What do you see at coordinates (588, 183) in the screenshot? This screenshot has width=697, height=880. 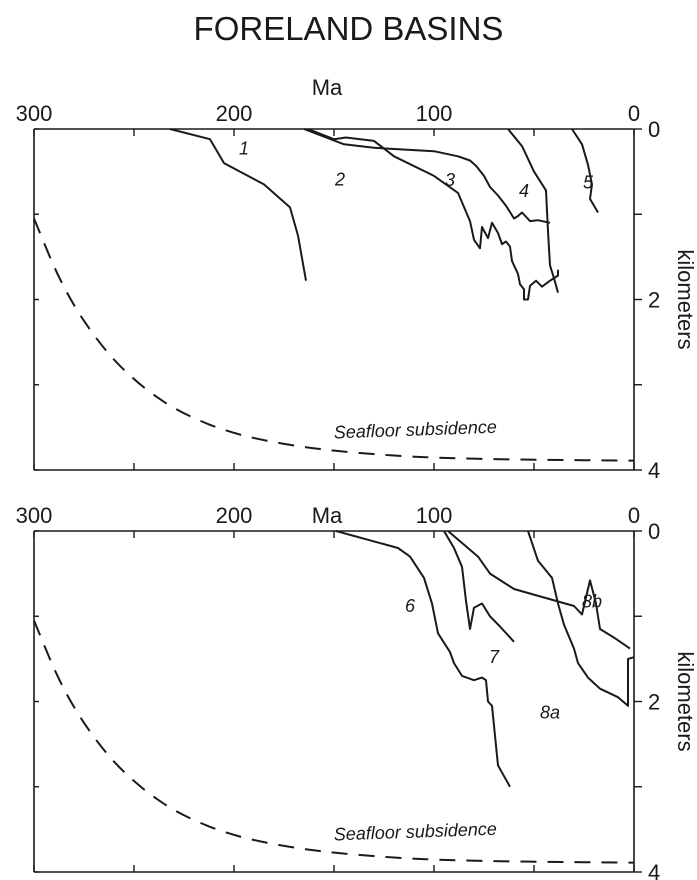 I see `series-label-5: 5` at bounding box center [588, 183].